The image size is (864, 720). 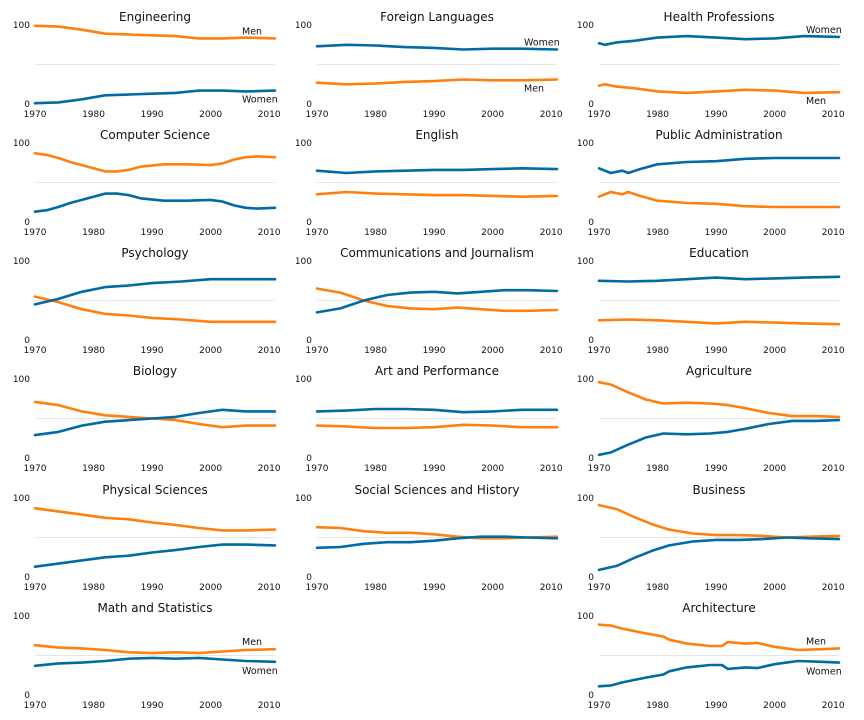 What do you see at coordinates (719, 253) in the screenshot?
I see `panel-title: Education` at bounding box center [719, 253].